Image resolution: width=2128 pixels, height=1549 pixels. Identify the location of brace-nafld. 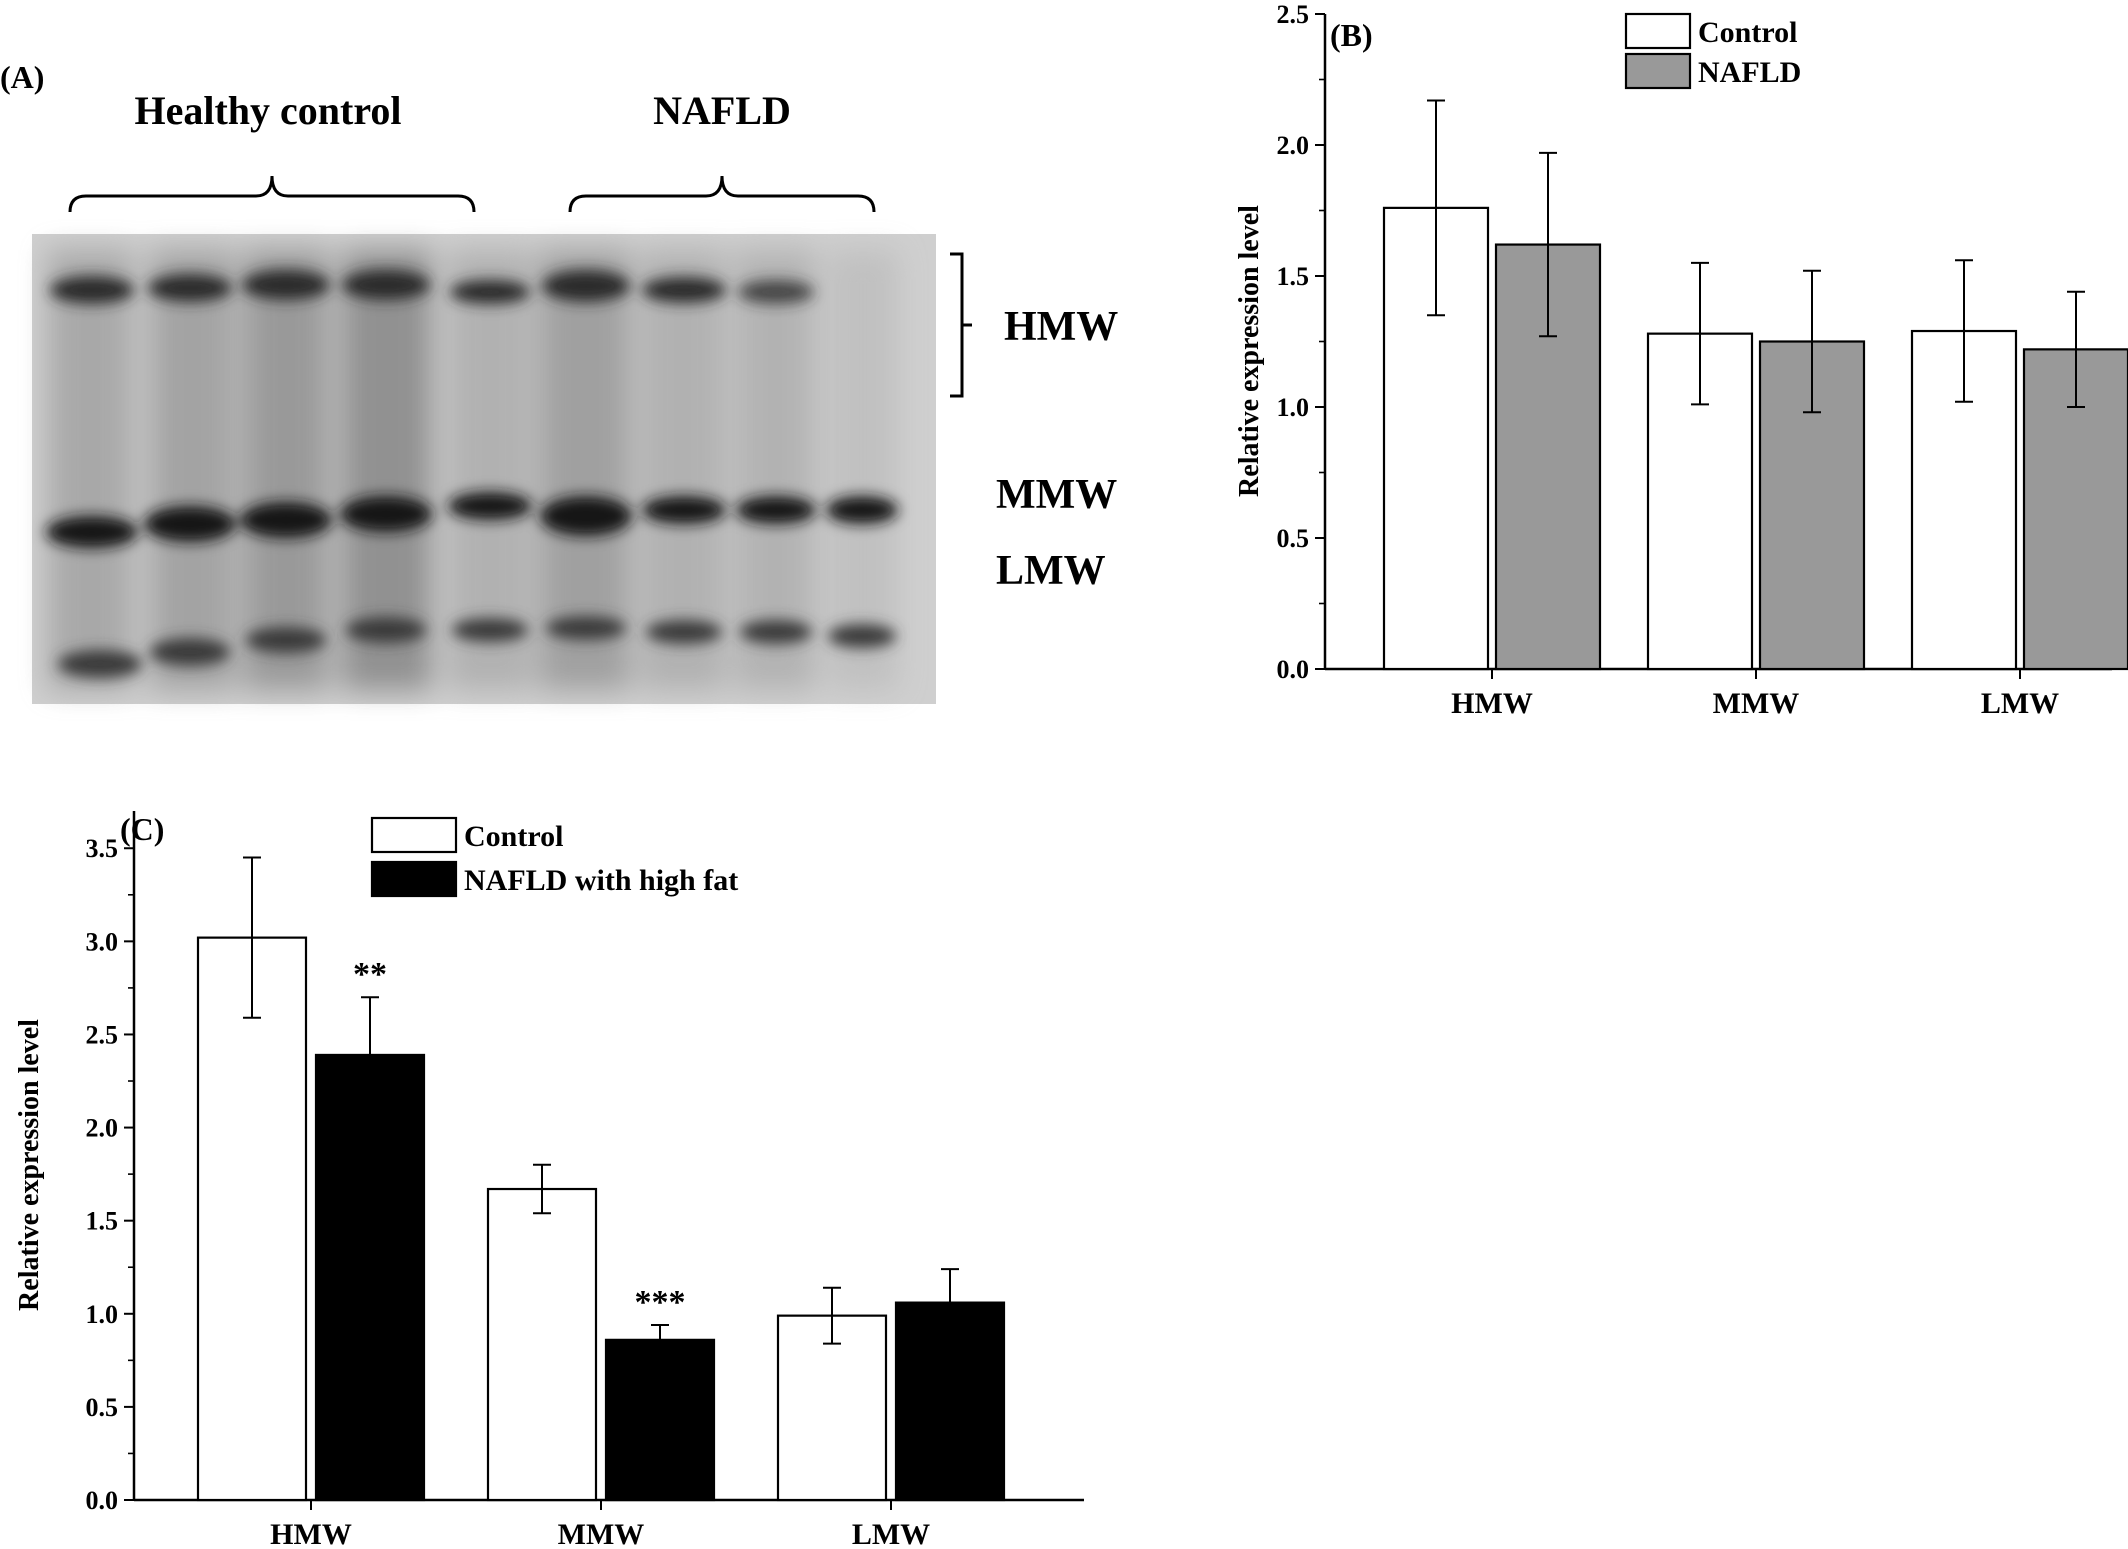
(722, 194).